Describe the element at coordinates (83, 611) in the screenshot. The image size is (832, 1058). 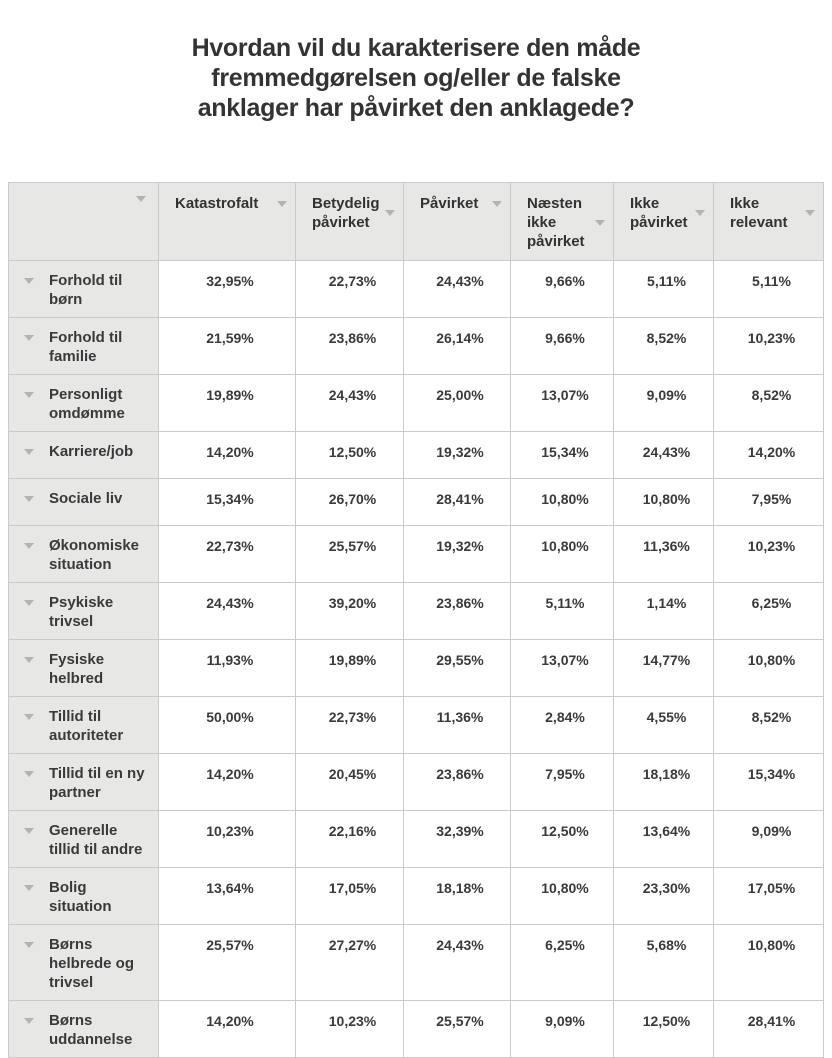
I see `row-label-cell: Psykiske trivsel` at that location.